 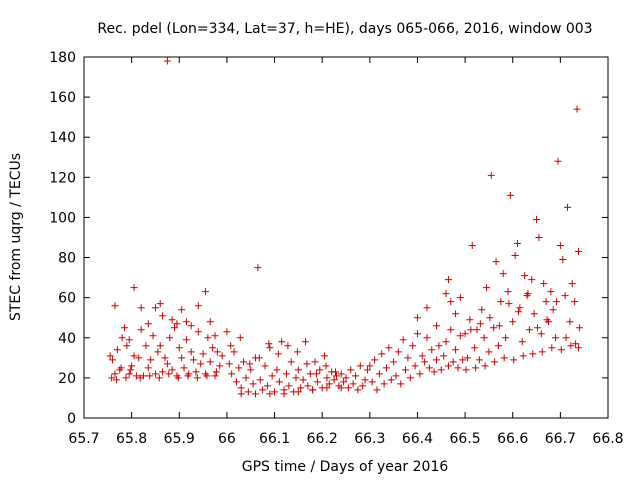 What do you see at coordinates (62, 138) in the screenshot?
I see `y-tick-label: 140` at bounding box center [62, 138].